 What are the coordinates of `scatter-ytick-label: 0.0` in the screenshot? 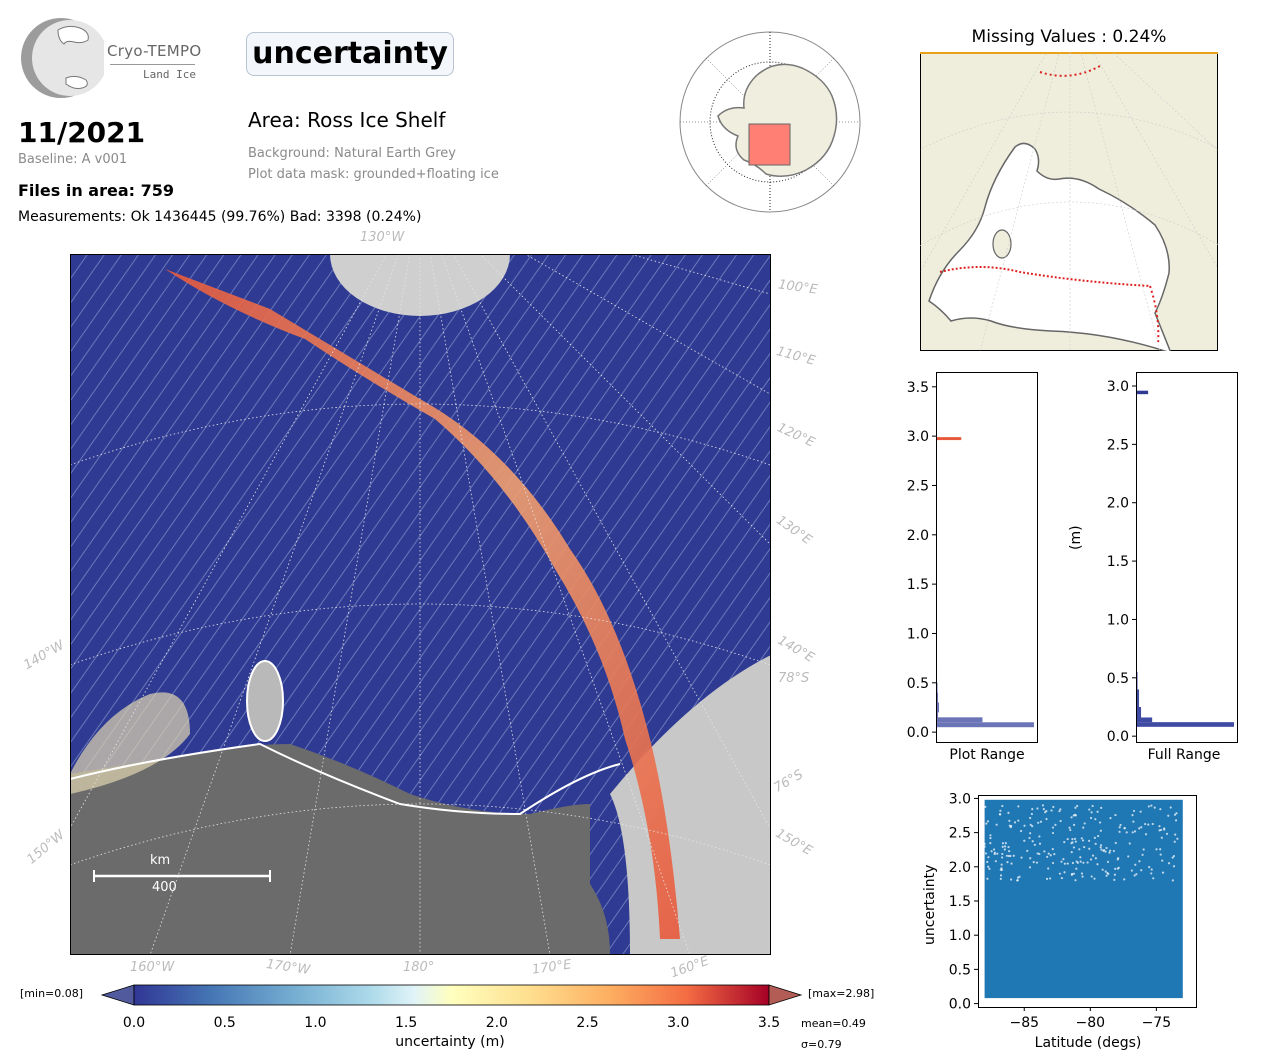 It's located at (960, 1005).